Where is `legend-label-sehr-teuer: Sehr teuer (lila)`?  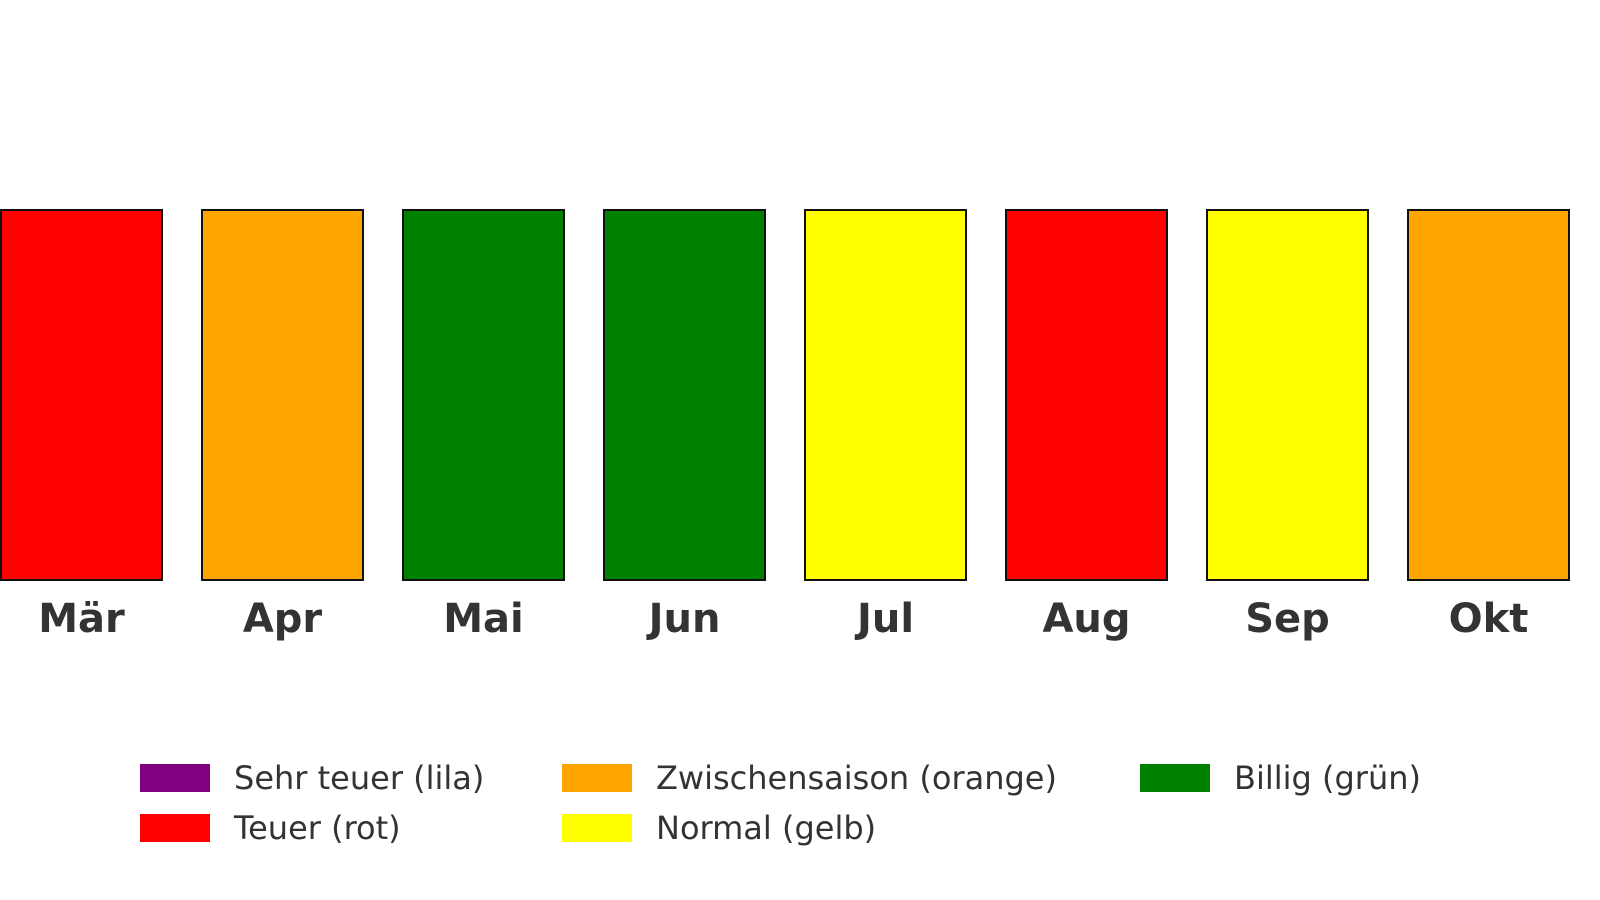 legend-label-sehr-teuer: Sehr teuer (lila) is located at coordinates (359, 778).